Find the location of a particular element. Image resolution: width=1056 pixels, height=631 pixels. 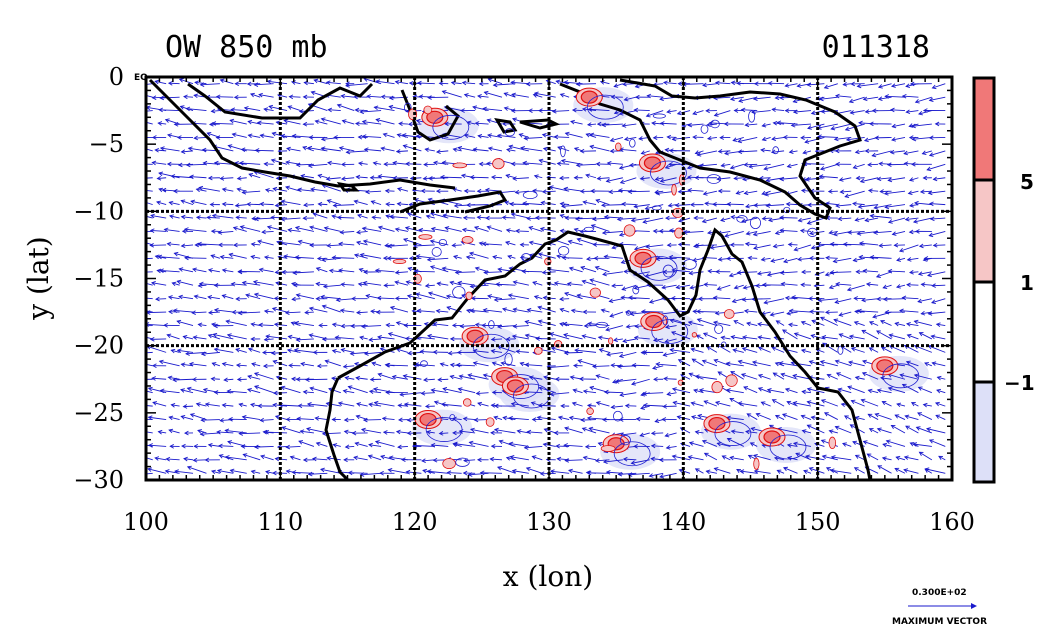

x-tick-label: 110 is located at coordinates (280, 522).